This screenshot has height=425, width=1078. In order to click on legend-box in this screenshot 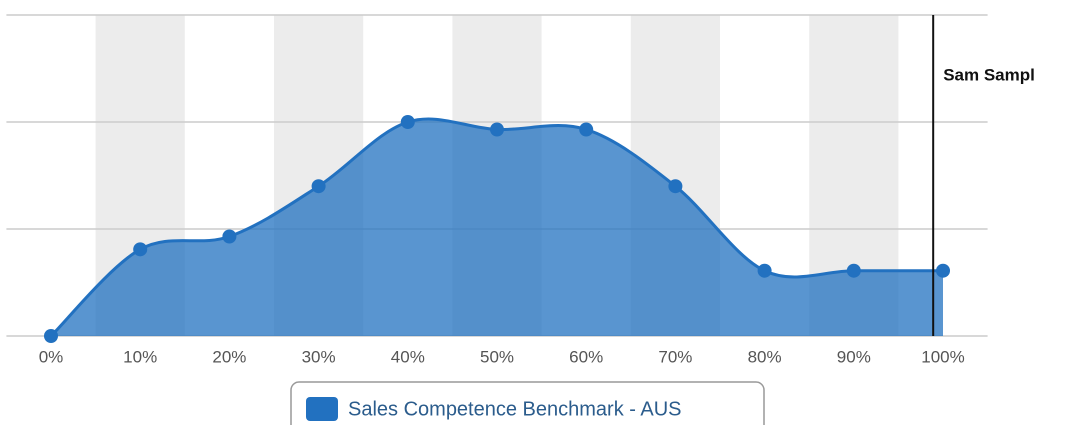, I will do `click(527, 403)`.